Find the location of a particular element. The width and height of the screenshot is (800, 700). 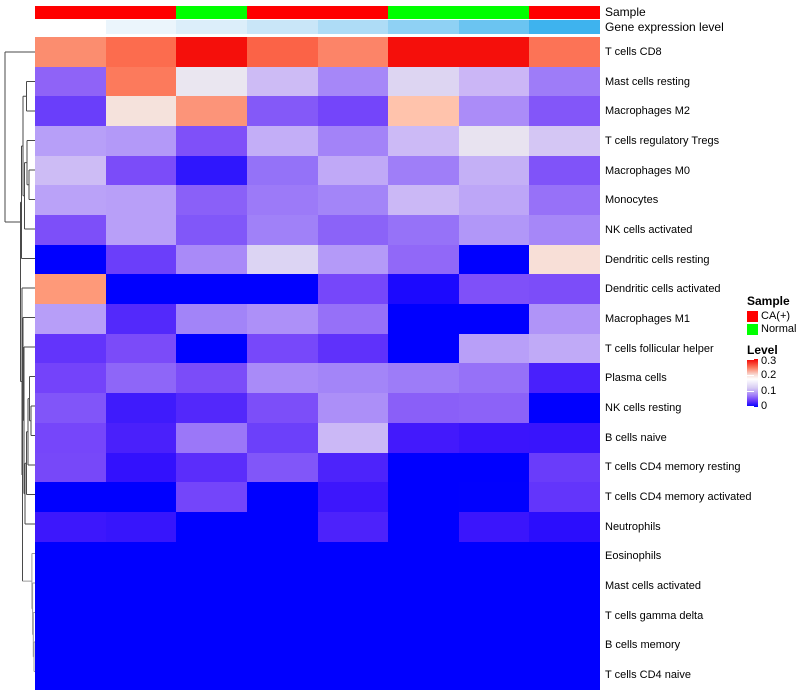

row-label: NK cells activated is located at coordinates (649, 229).